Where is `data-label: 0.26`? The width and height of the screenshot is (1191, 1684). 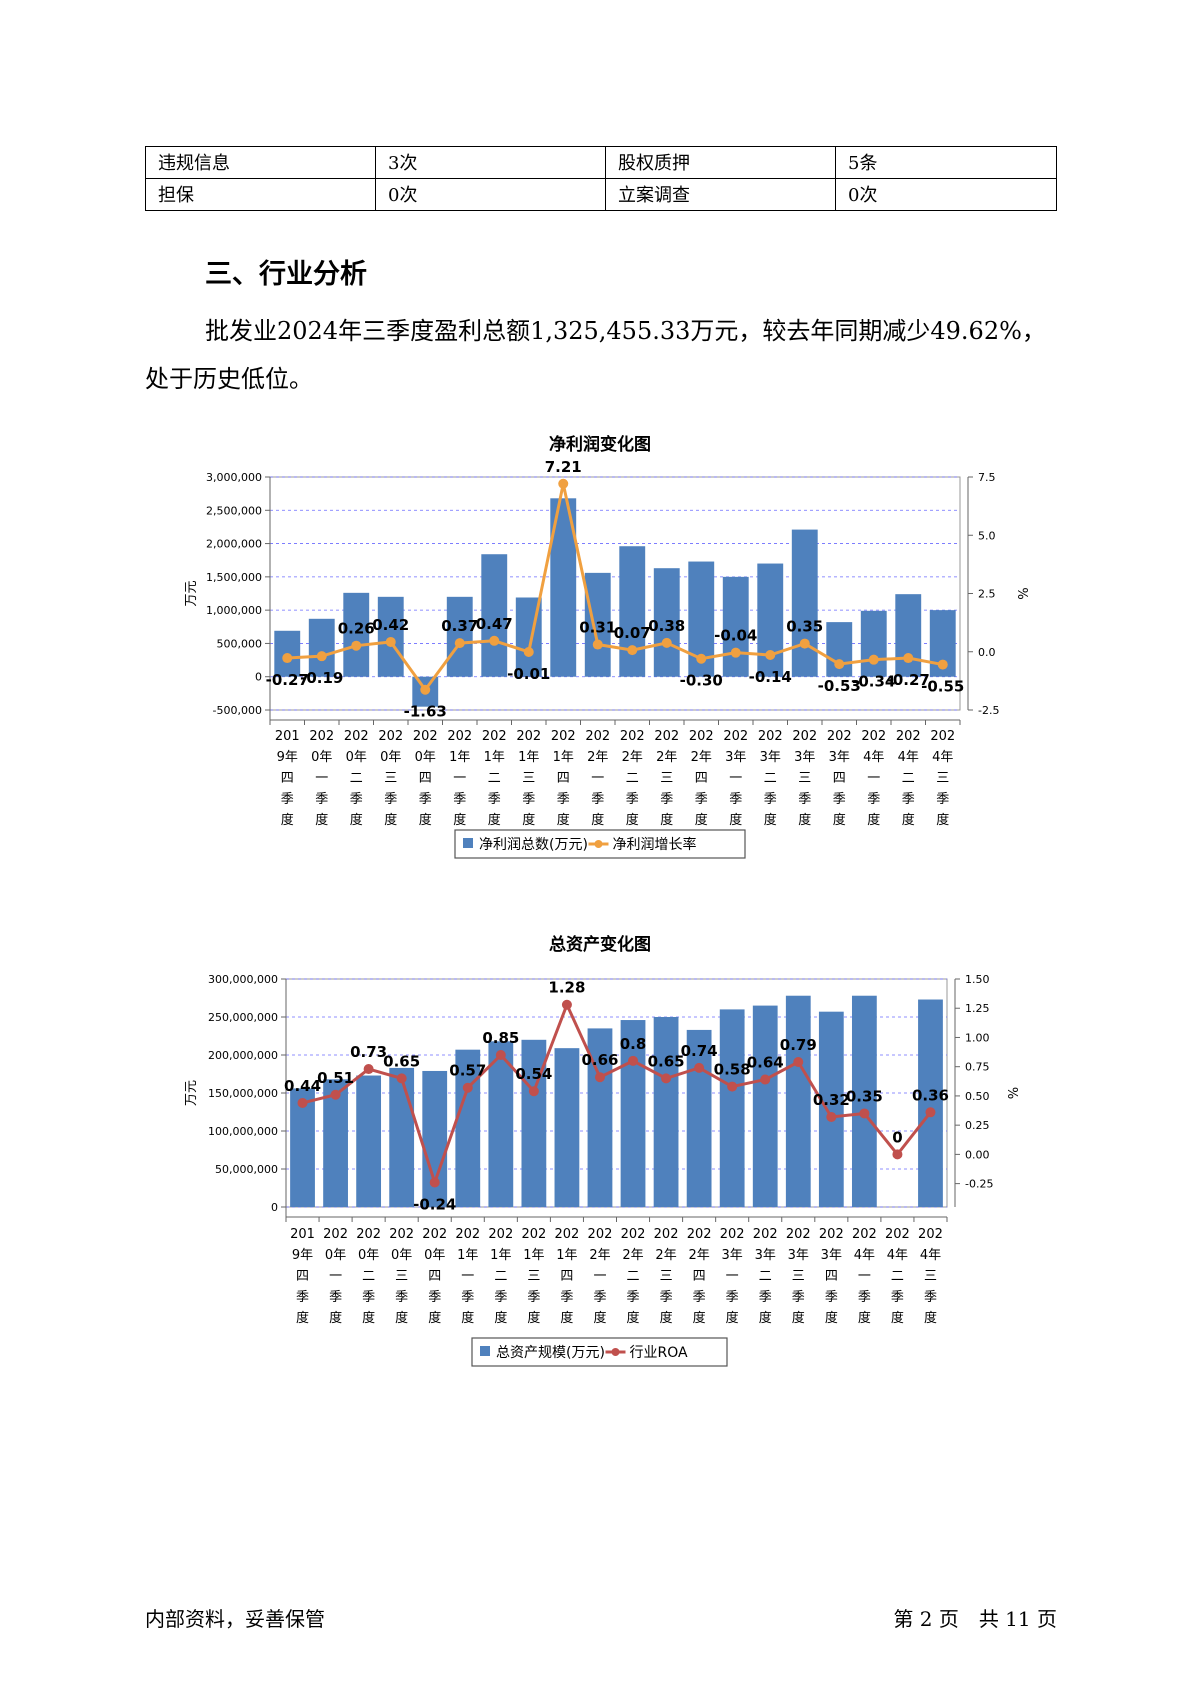
data-label: 0.26 is located at coordinates (356, 629).